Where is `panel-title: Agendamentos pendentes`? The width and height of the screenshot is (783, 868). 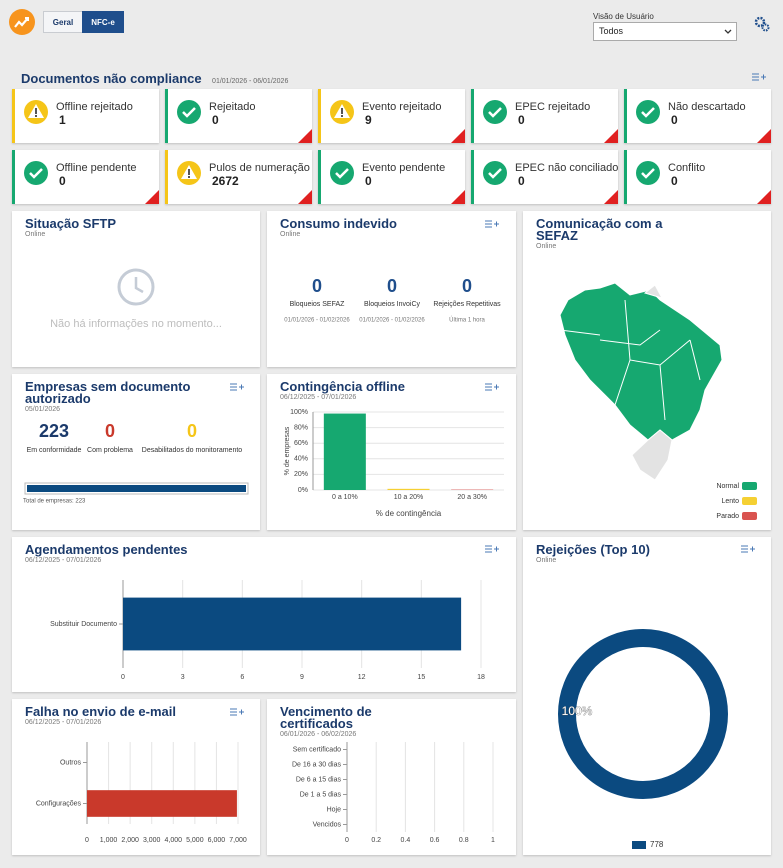
panel-title: Agendamentos pendentes is located at coordinates (106, 549).